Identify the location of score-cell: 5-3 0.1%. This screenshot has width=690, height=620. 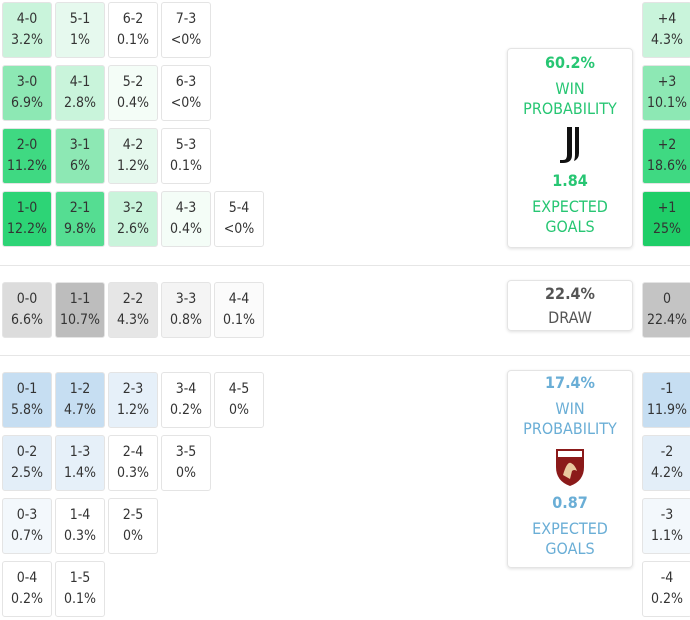
(186, 156).